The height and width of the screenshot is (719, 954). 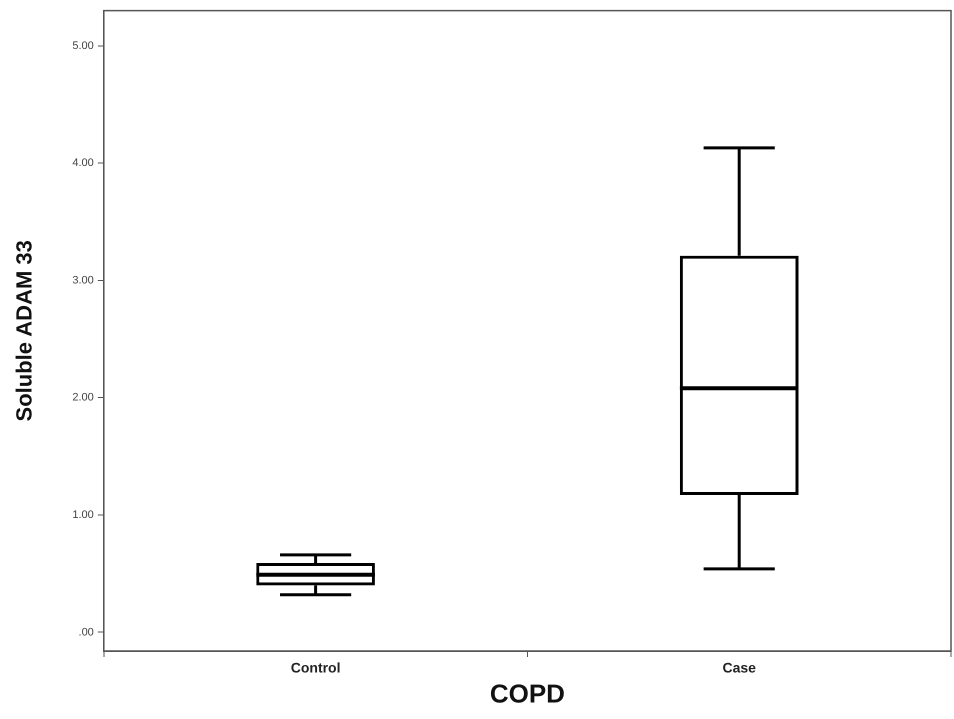 What do you see at coordinates (527, 693) in the screenshot?
I see `x-axis-title: COPD` at bounding box center [527, 693].